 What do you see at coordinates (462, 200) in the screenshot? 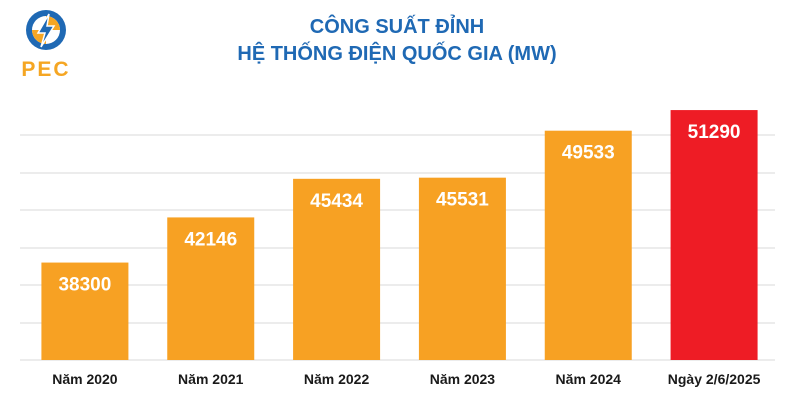
I see `data-label-4: 45531` at bounding box center [462, 200].